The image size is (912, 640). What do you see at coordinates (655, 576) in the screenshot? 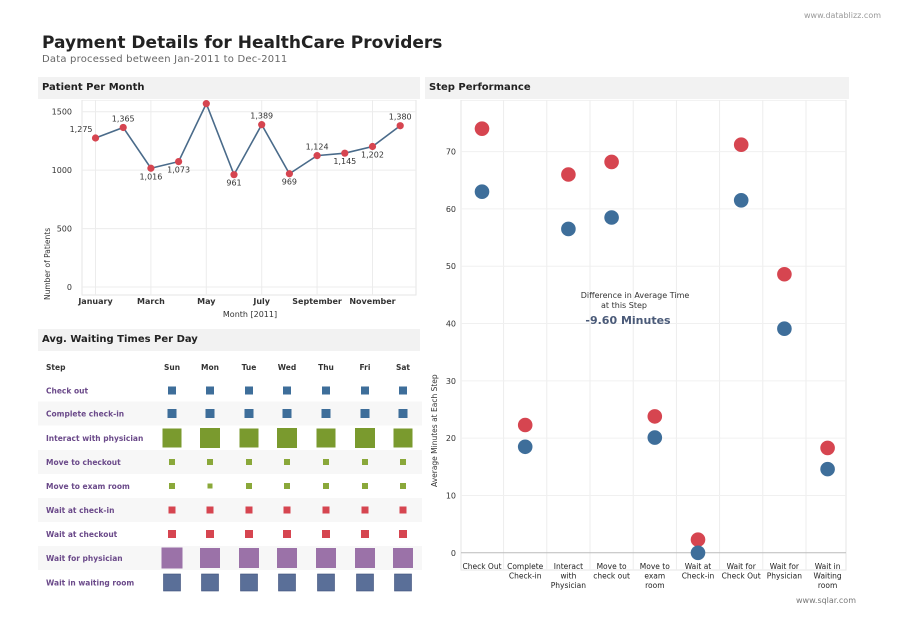
I see `step-x-tick-label: Move to exam room` at bounding box center [655, 576].